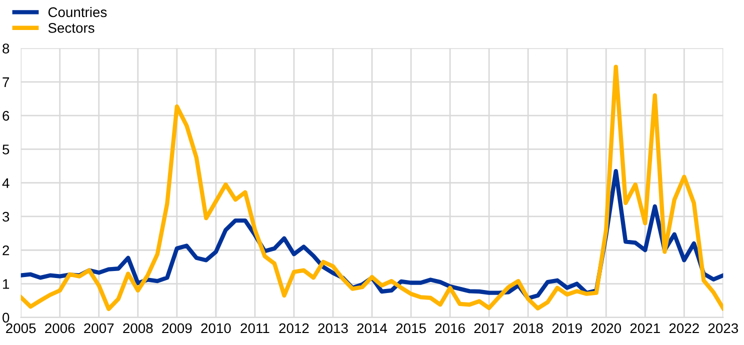 This screenshot has width=744, height=345. I want to click on y-tick-label: 1, so click(6, 284).